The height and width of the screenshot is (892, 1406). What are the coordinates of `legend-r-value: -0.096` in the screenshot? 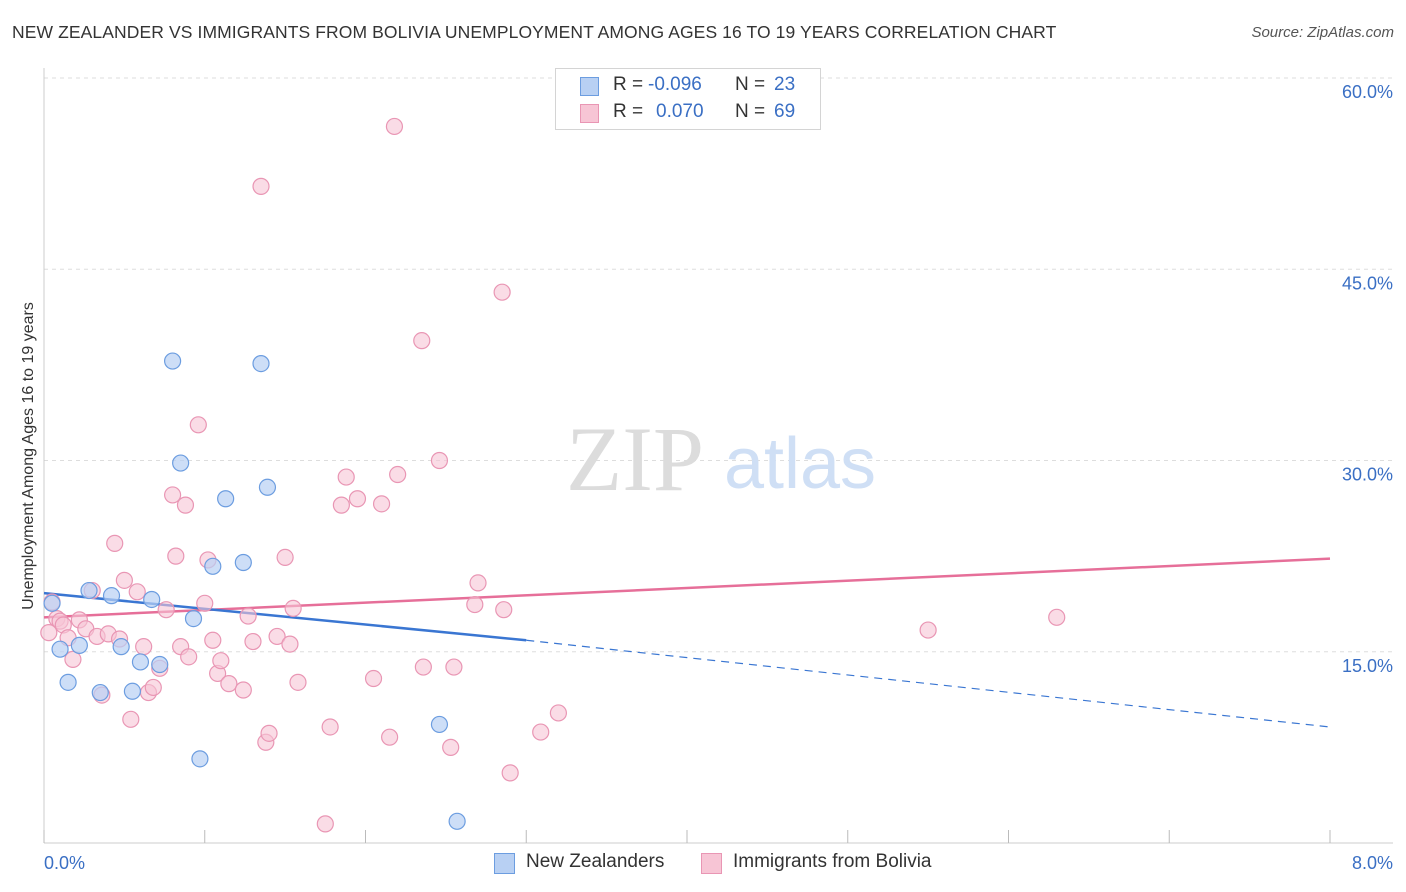 It's located at (675, 84).